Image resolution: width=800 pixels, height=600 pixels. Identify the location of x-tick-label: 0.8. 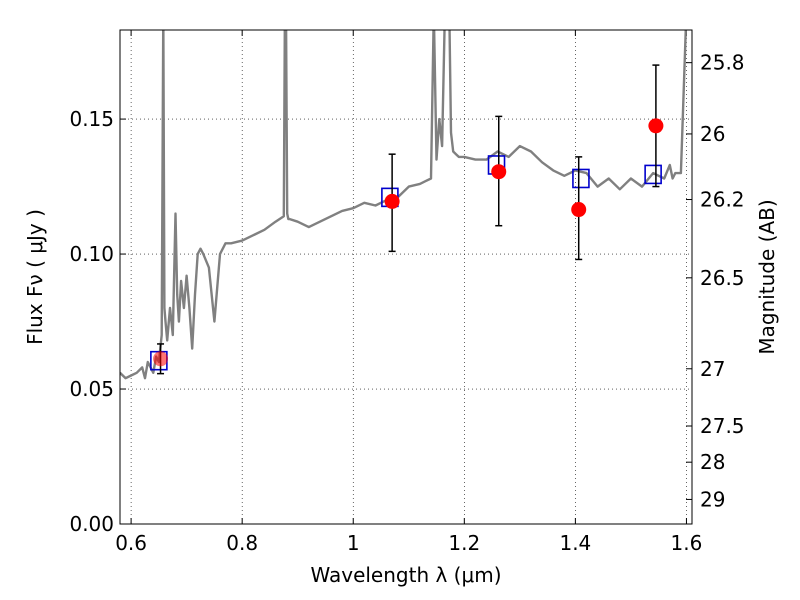
(242, 543).